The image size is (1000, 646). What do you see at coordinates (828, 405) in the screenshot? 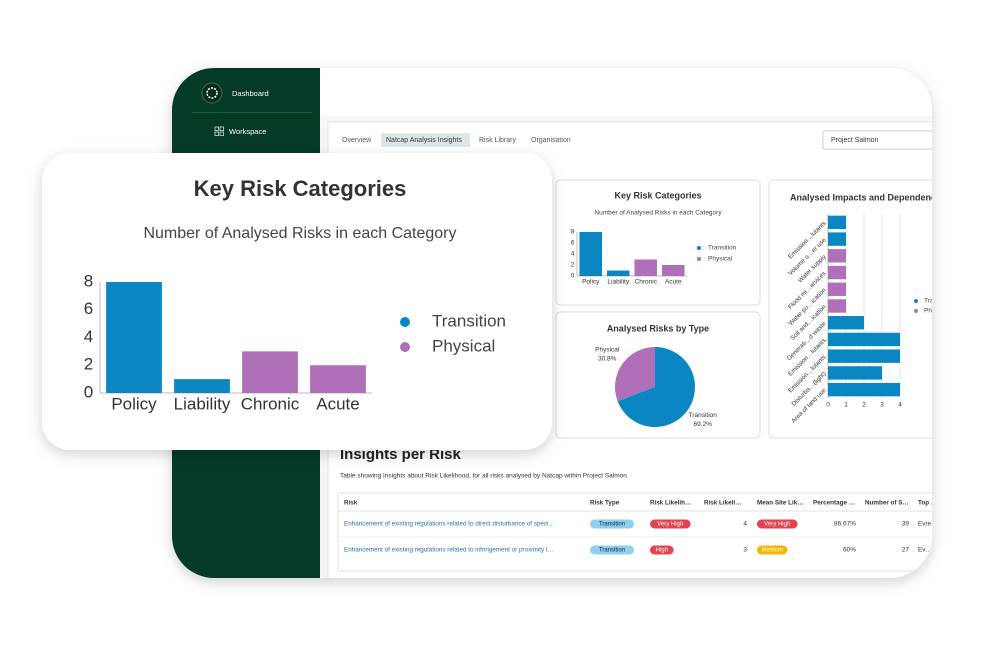
I see `x-tick-label: 0` at bounding box center [828, 405].